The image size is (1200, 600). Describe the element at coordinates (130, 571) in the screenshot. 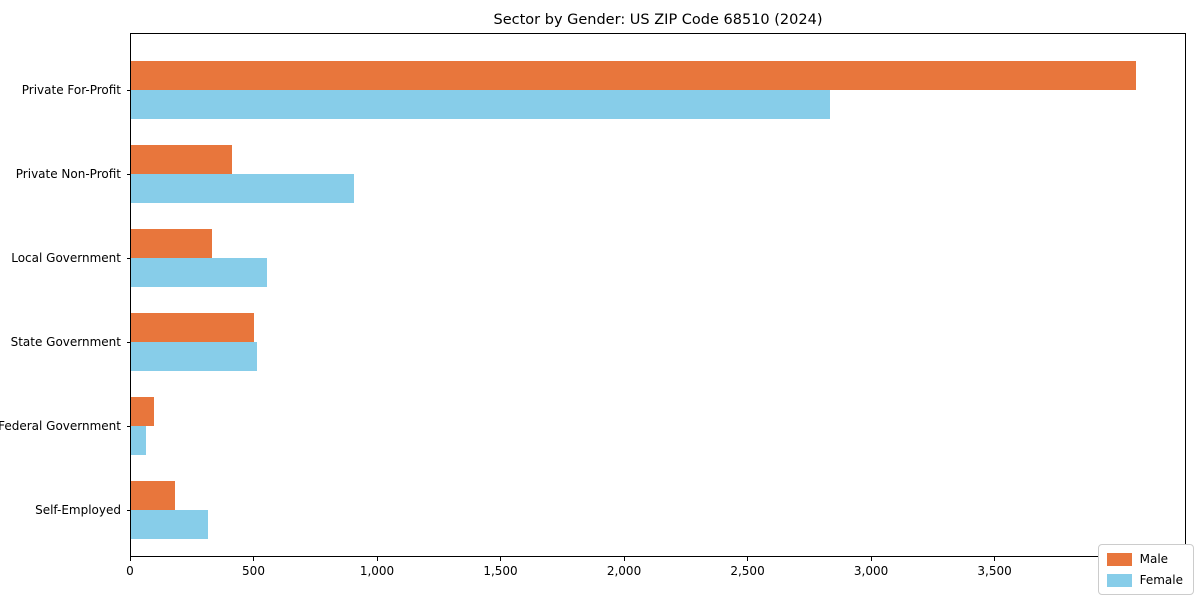

I see `x-tick-label: 0` at that location.